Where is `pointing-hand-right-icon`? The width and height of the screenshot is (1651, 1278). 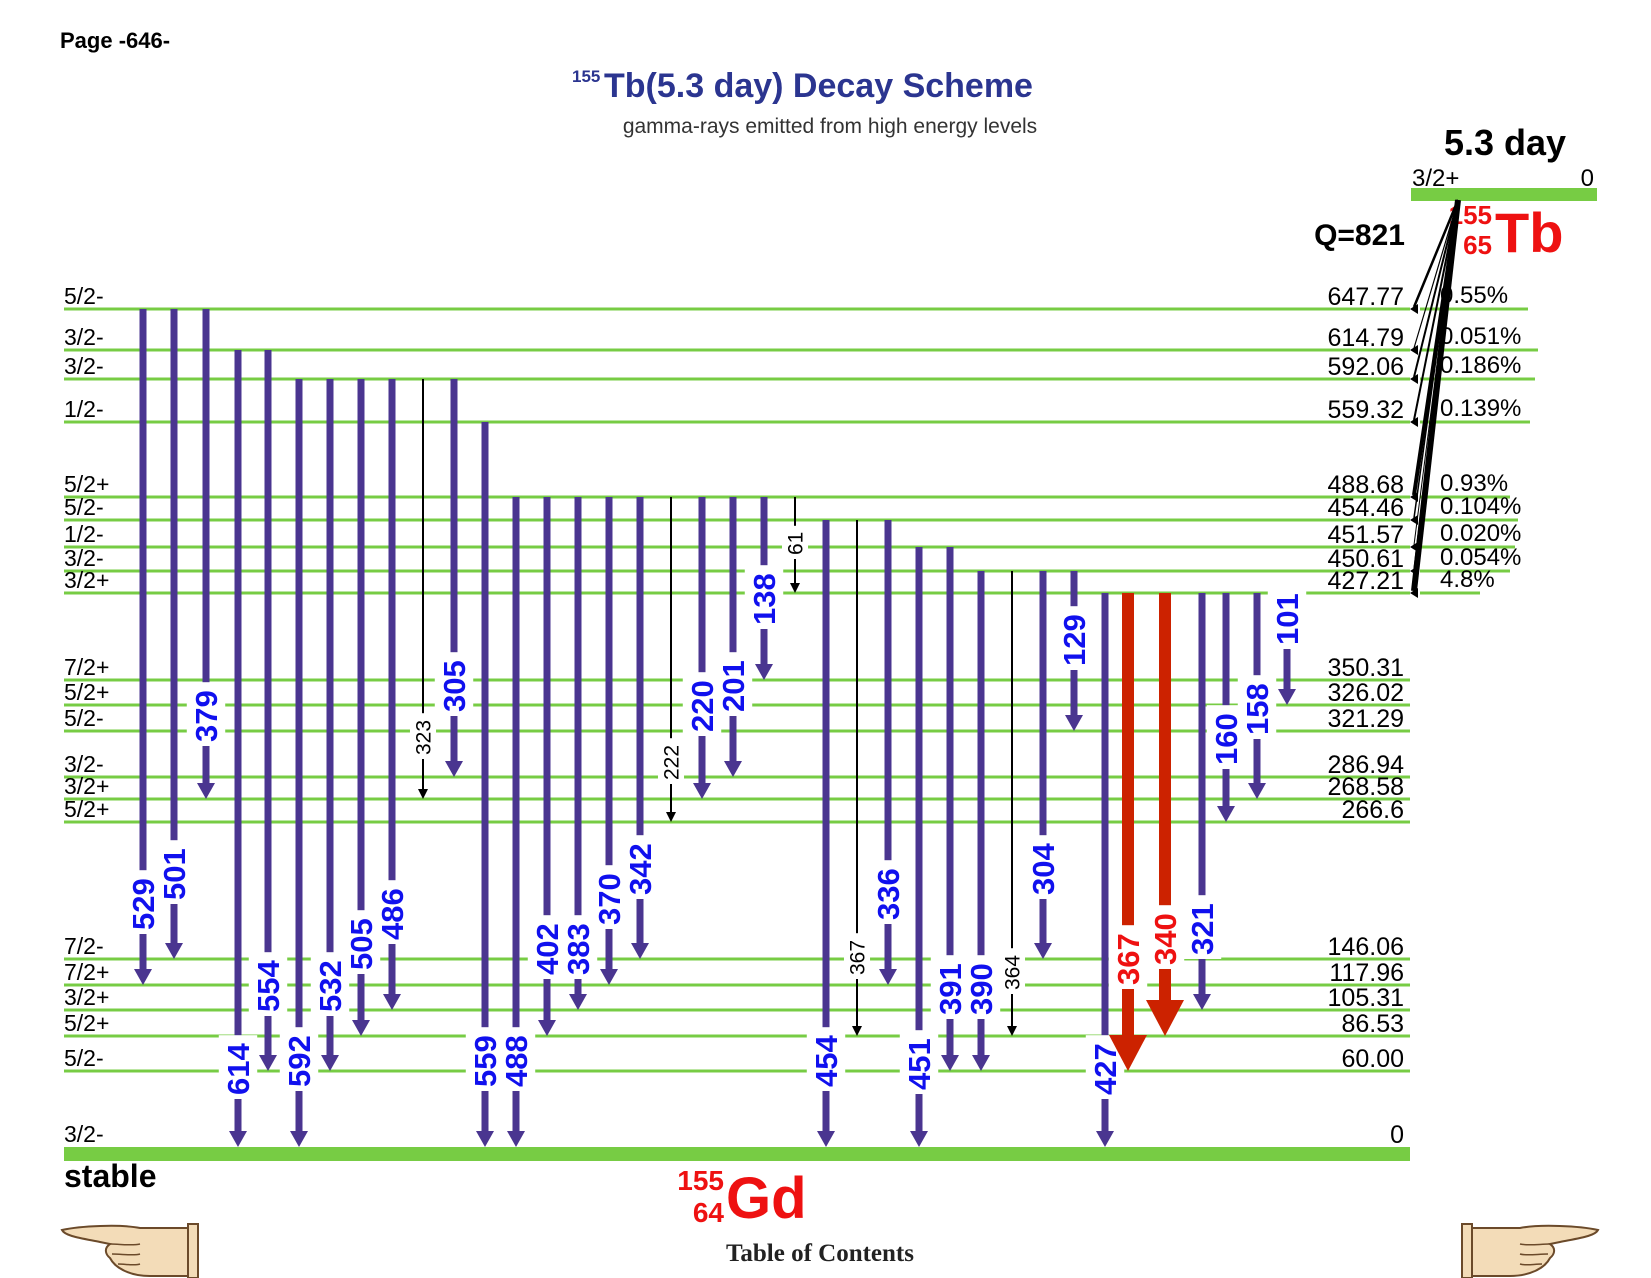
pointing-hand-right-icon is located at coordinates (1530, 1248).